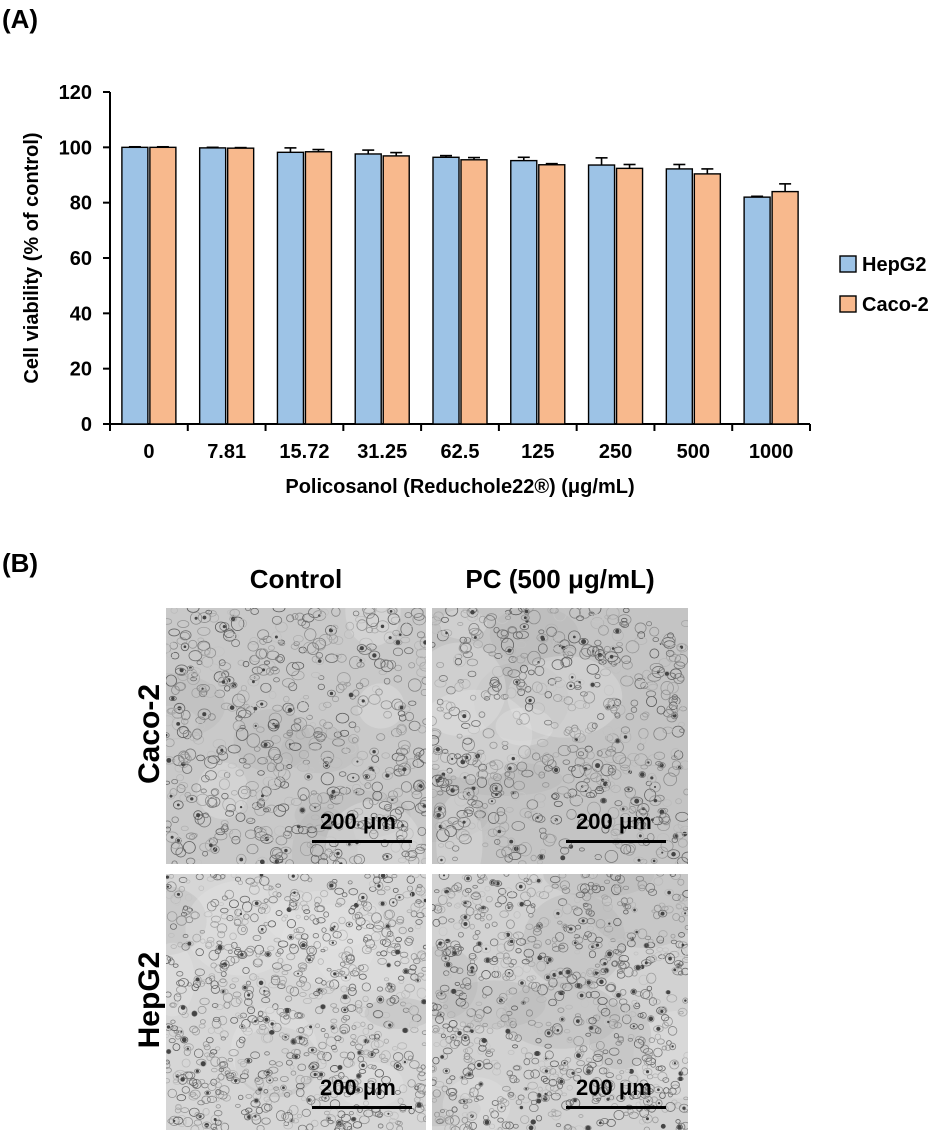 The height and width of the screenshot is (1138, 942). What do you see at coordinates (460, 452) in the screenshot?
I see `x-tick-label: 62.5` at bounding box center [460, 452].